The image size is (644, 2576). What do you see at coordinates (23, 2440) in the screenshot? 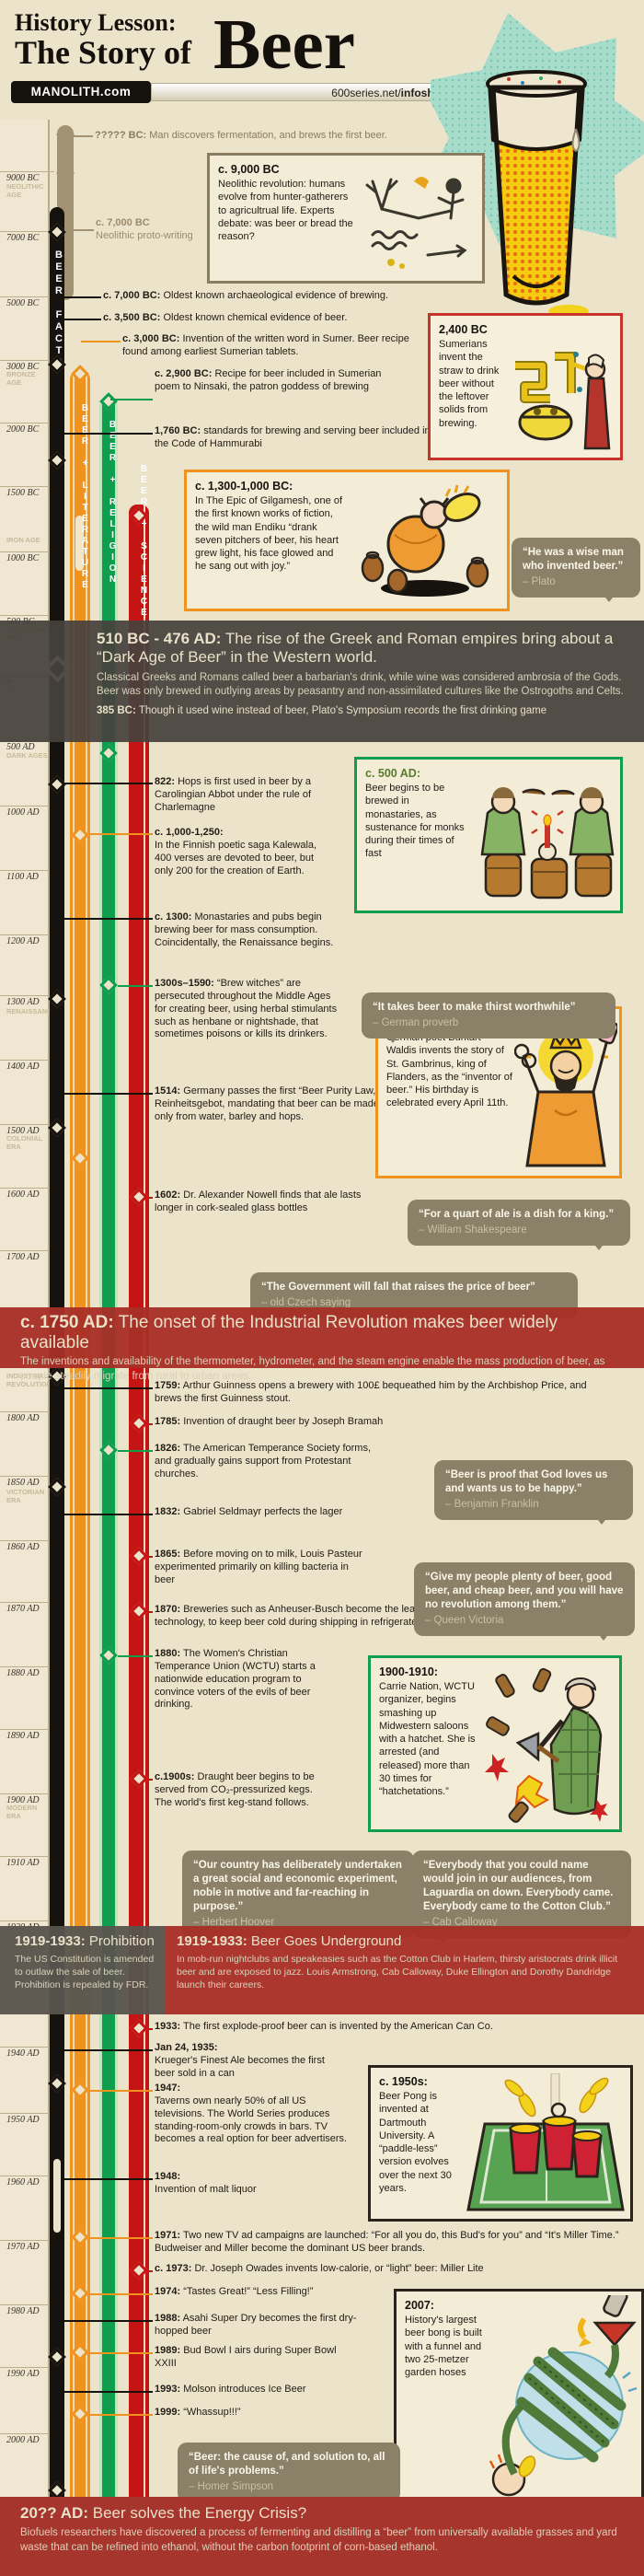
I see `tick-label: 2000 AD` at bounding box center [23, 2440].